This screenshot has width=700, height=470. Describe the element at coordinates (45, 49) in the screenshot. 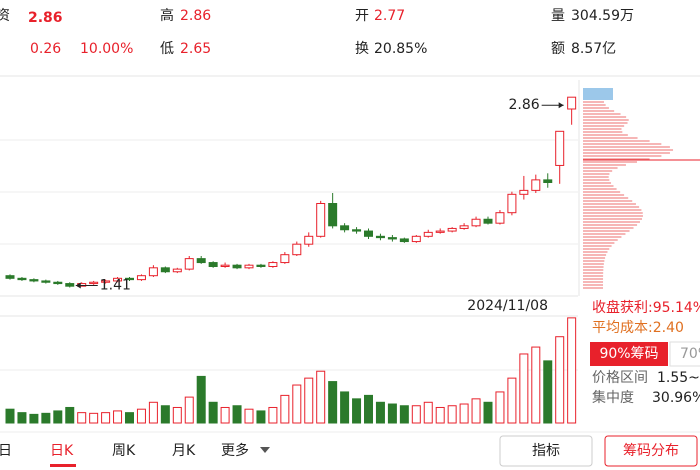

I see `change: 0.26` at that location.